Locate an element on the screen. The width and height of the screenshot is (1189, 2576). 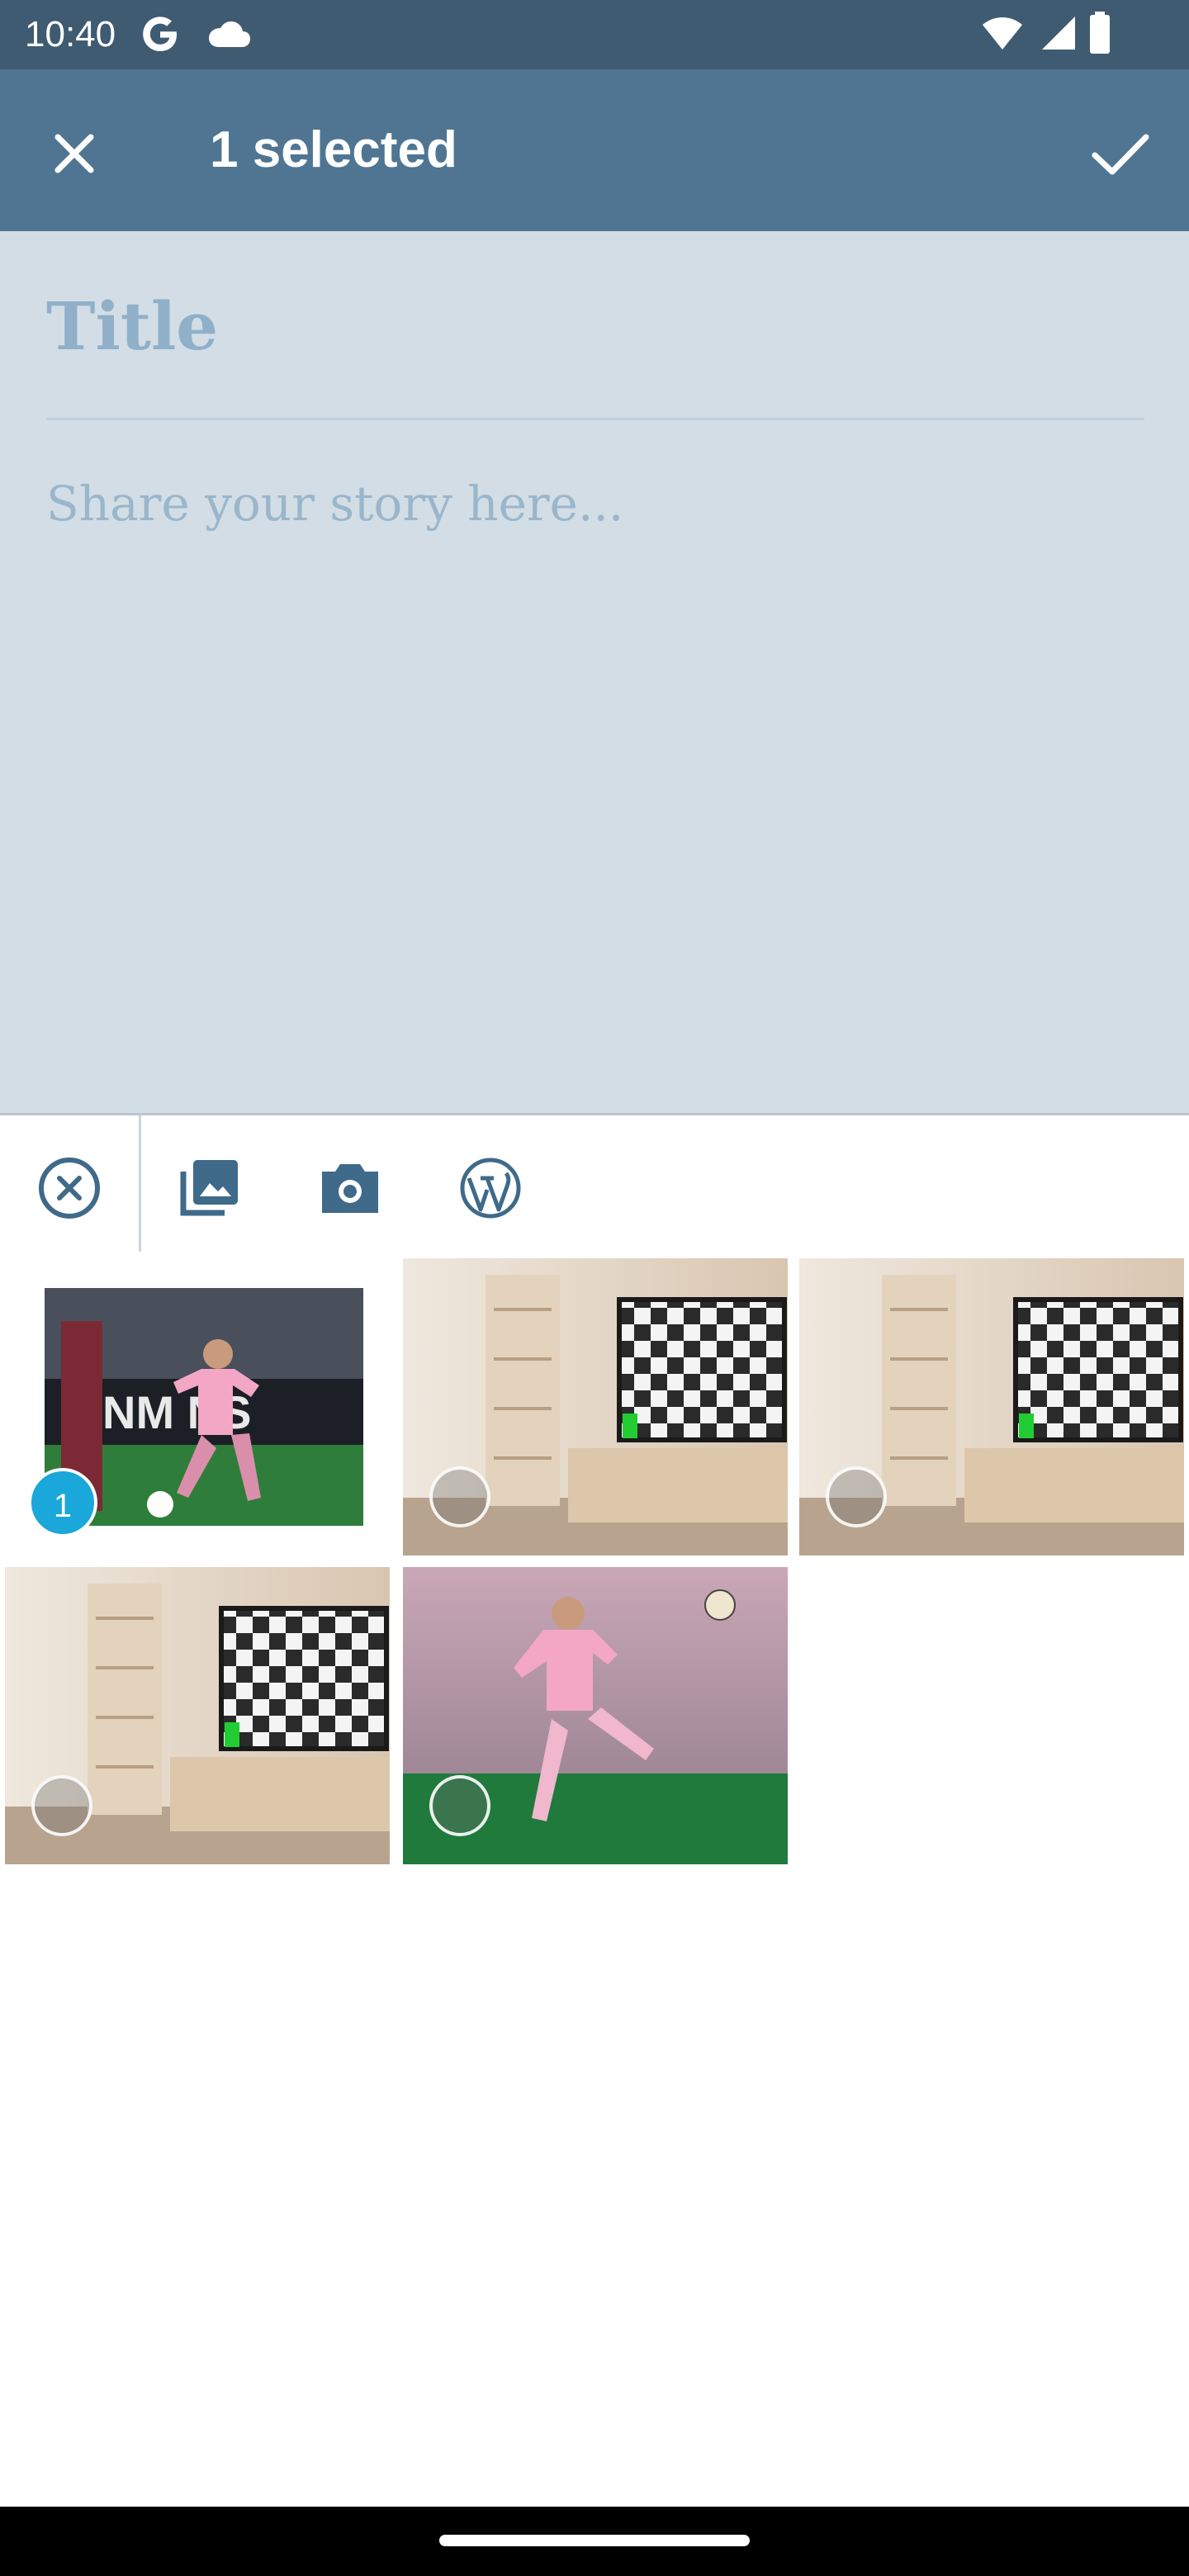
gallery-icon is located at coordinates (209, 1188).